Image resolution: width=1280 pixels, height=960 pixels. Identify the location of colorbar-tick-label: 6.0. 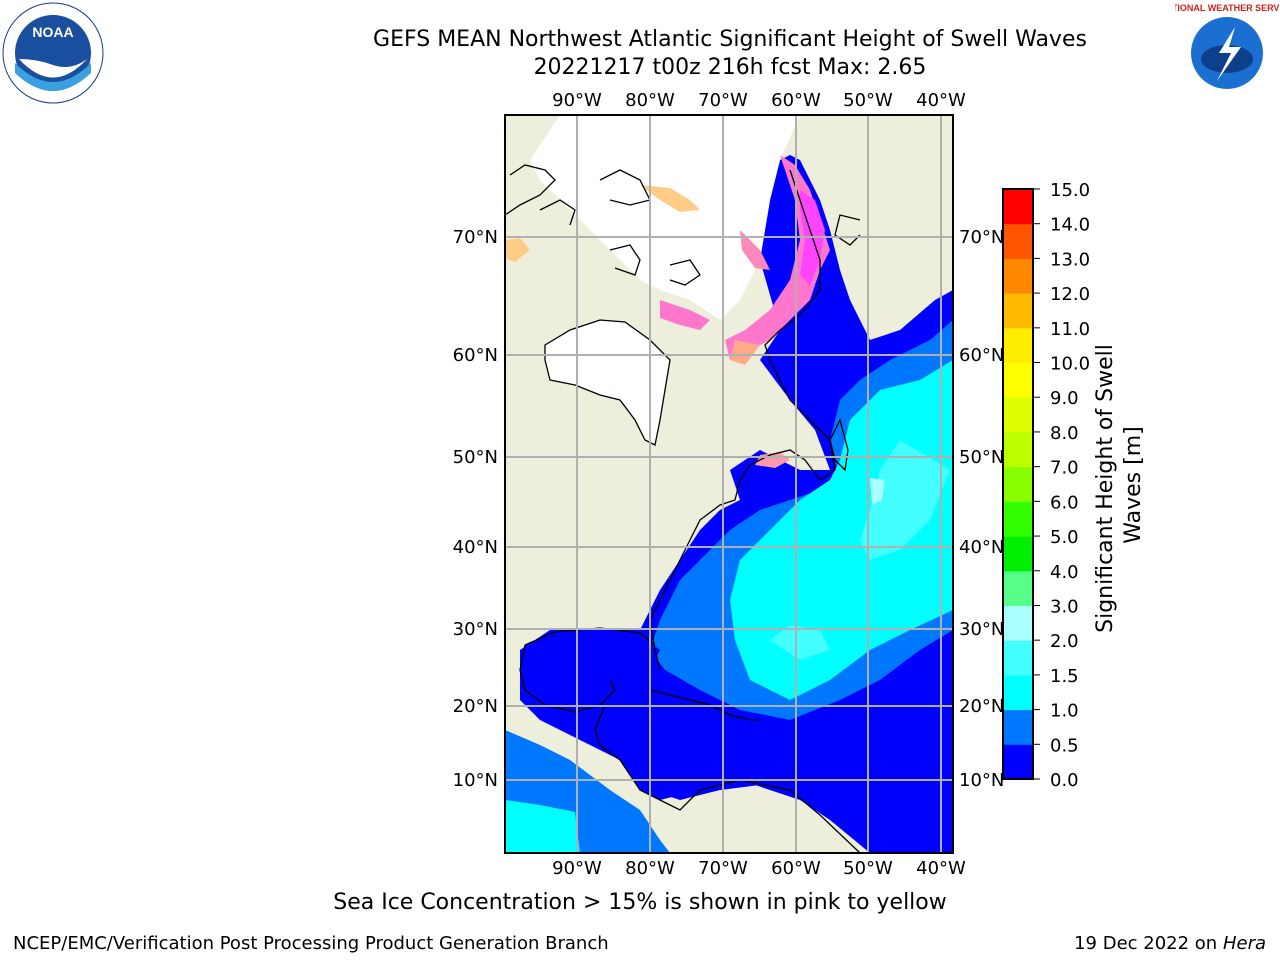
(1064, 502).